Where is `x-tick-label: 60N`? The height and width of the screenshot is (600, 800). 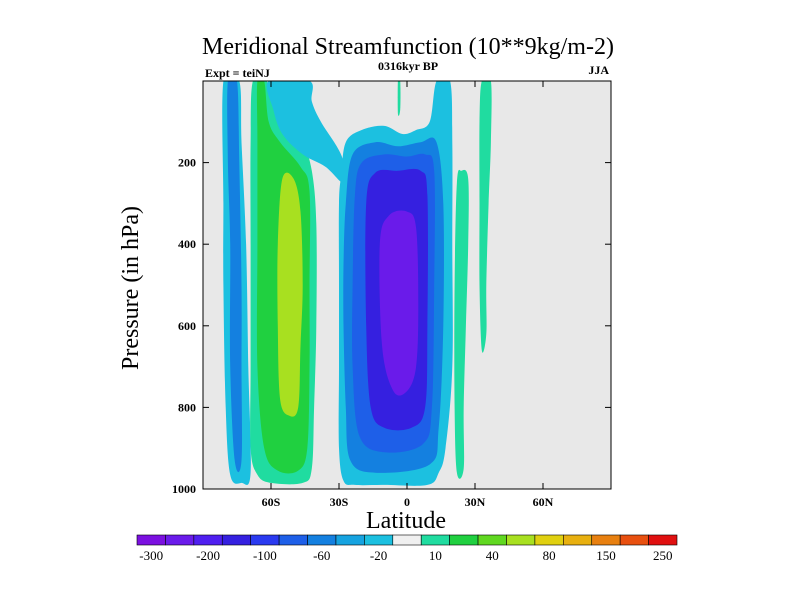
x-tick-label: 60N is located at coordinates (543, 502).